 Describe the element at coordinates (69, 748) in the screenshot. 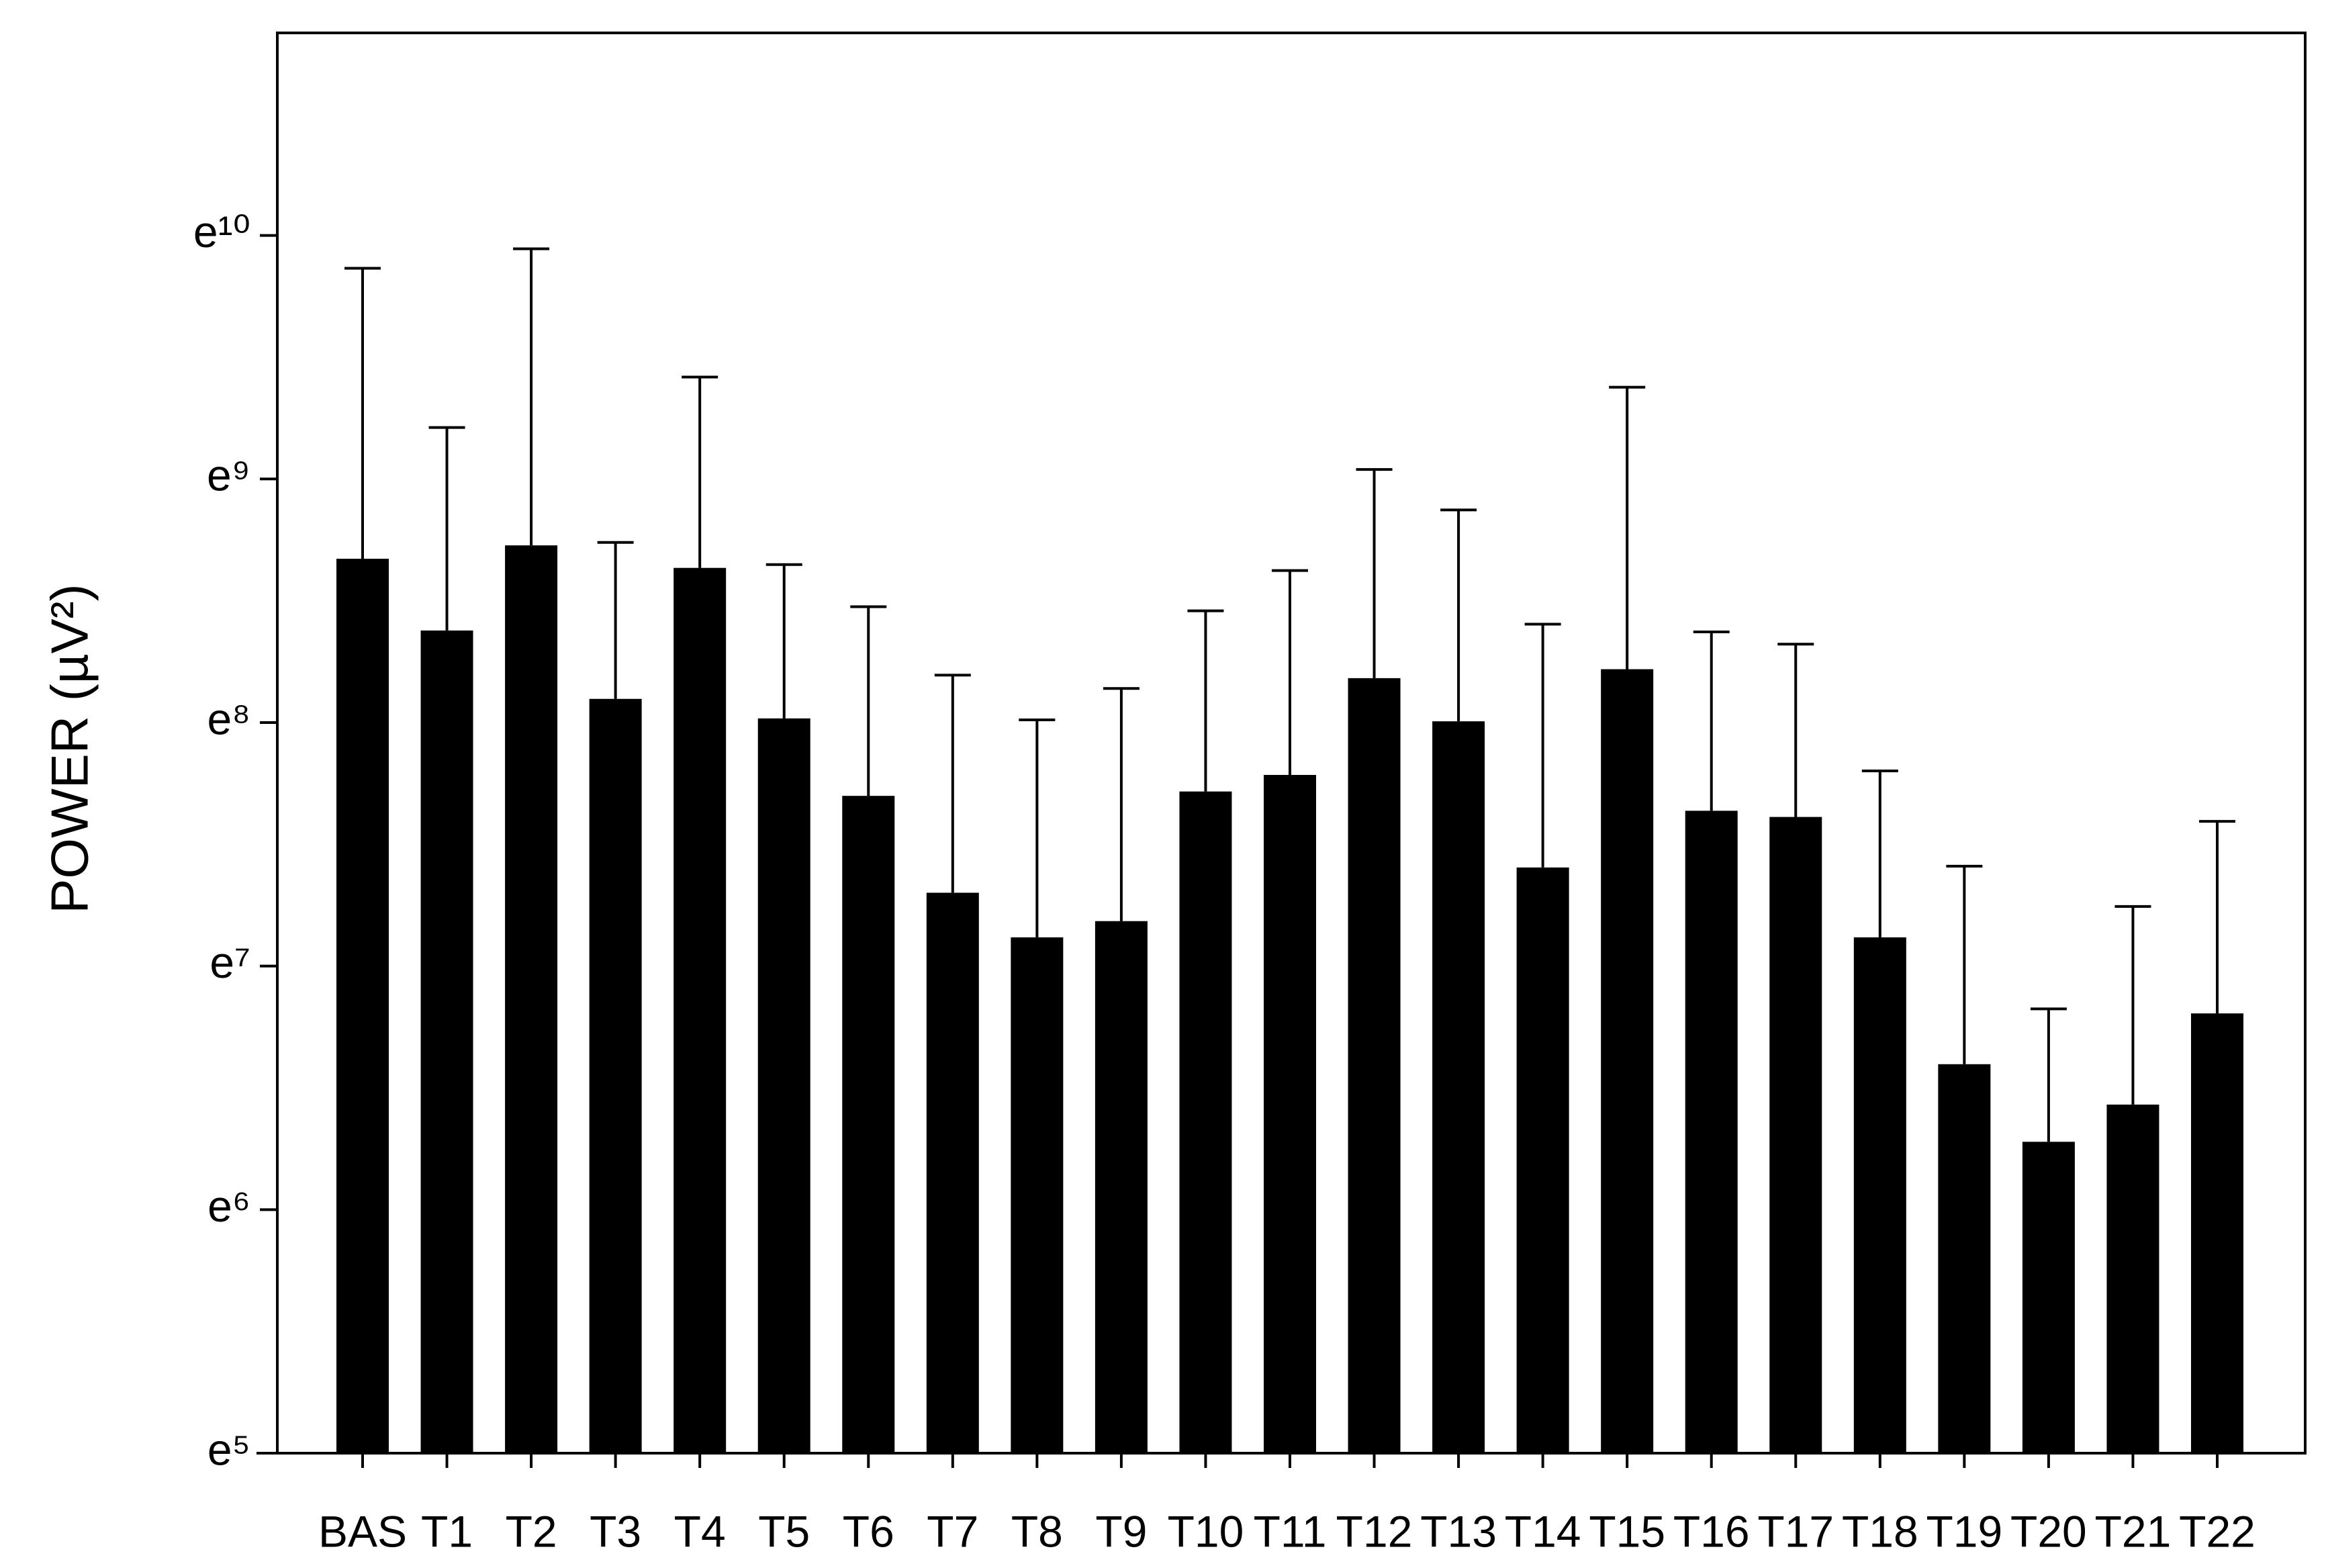

I see `y-axis-label: POWER (µV²)` at that location.